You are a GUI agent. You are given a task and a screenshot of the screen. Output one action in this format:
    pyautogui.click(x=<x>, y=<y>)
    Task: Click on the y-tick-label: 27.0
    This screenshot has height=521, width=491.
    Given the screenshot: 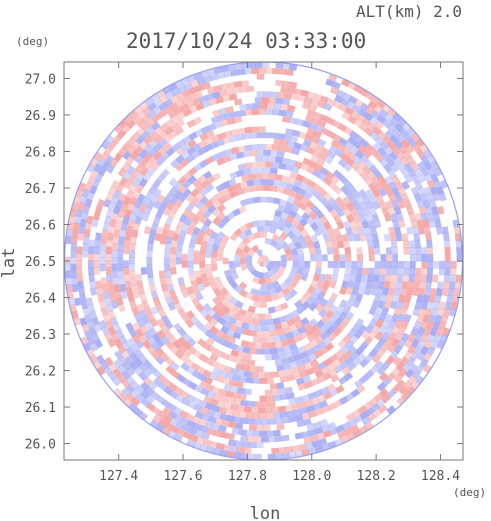 What is the action you would take?
    pyautogui.click(x=40, y=79)
    